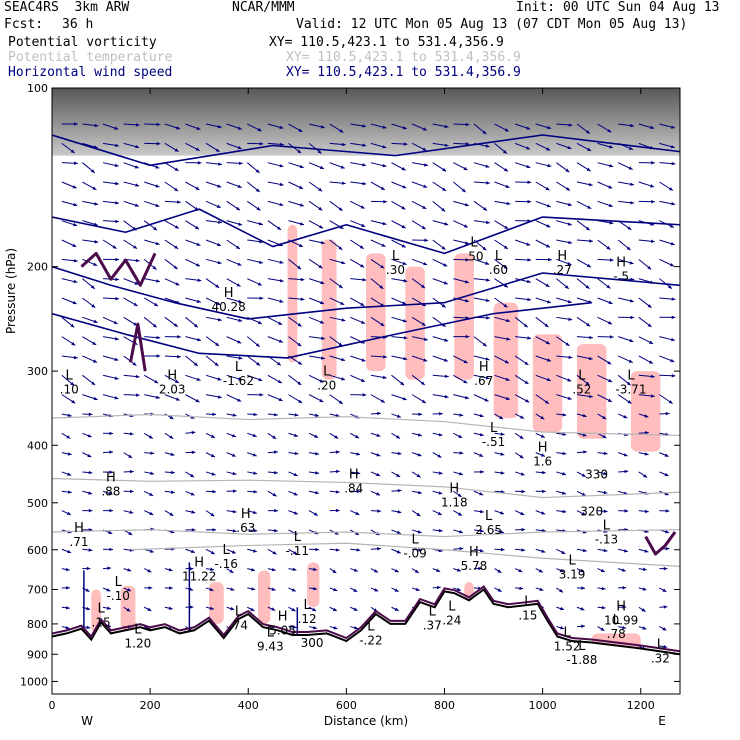 This screenshot has height=740, width=740. I want to click on extremum-value: 11.22, so click(199, 576).